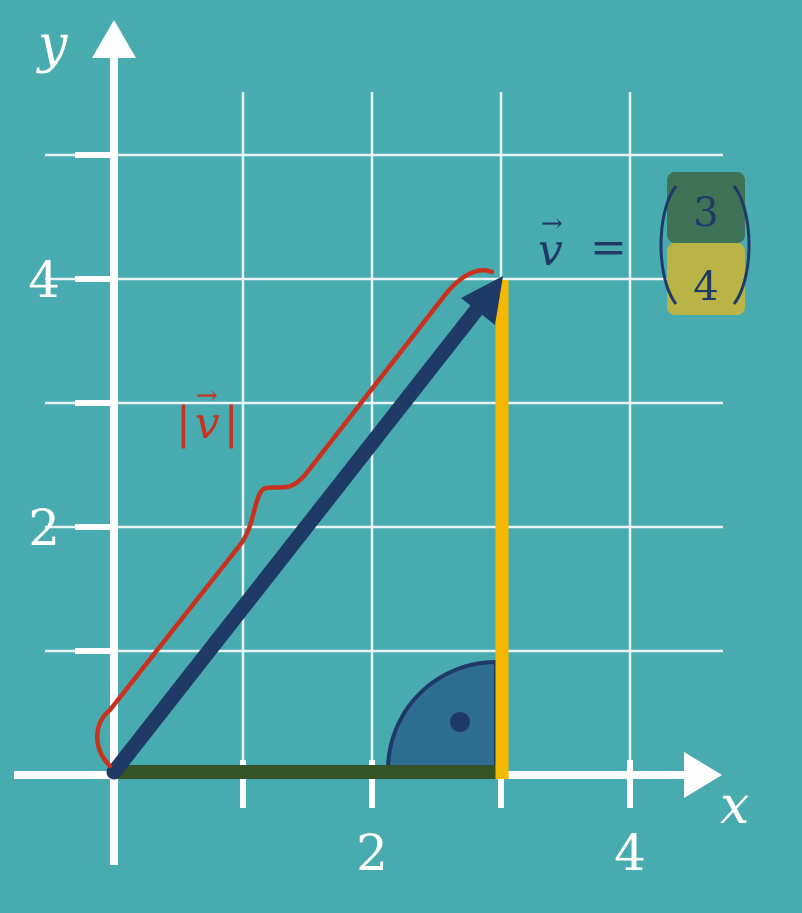  I want to click on y-axis-arrowhead, so click(114, 39).